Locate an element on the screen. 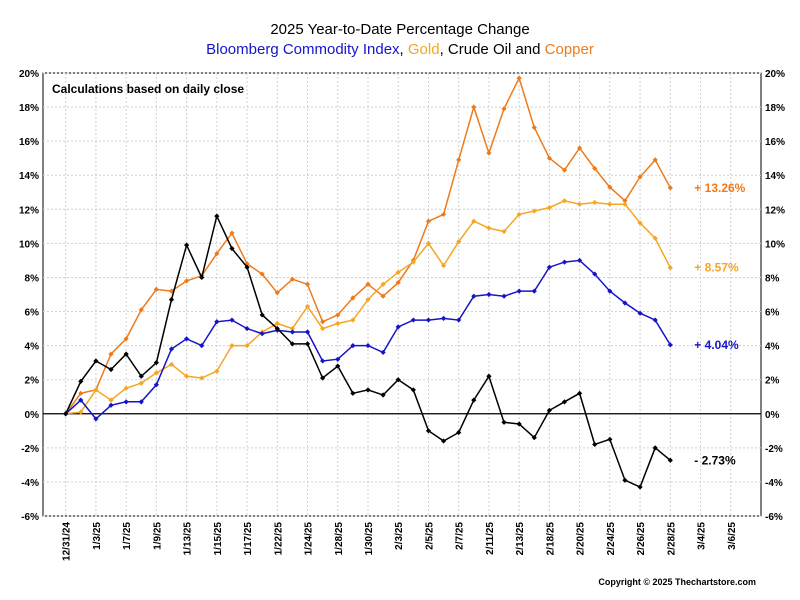  y-tick-label-right: 20% is located at coordinates (775, 74).